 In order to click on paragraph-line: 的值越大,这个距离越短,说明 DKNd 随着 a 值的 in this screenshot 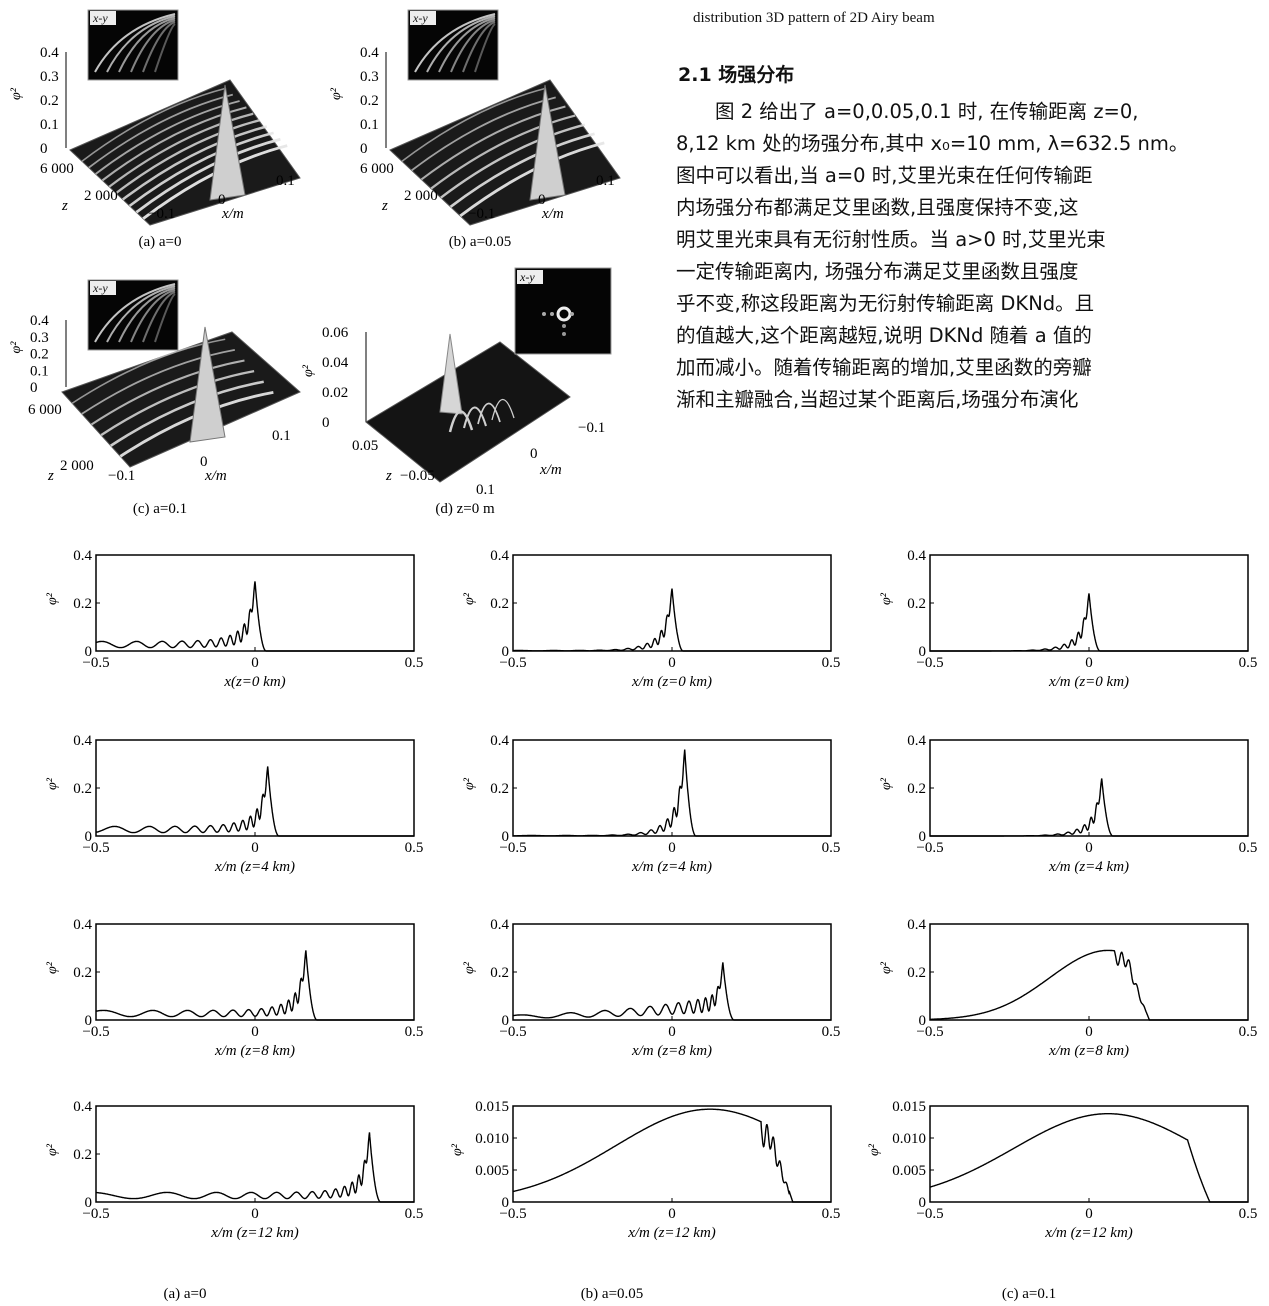, I will do `click(884, 335)`.